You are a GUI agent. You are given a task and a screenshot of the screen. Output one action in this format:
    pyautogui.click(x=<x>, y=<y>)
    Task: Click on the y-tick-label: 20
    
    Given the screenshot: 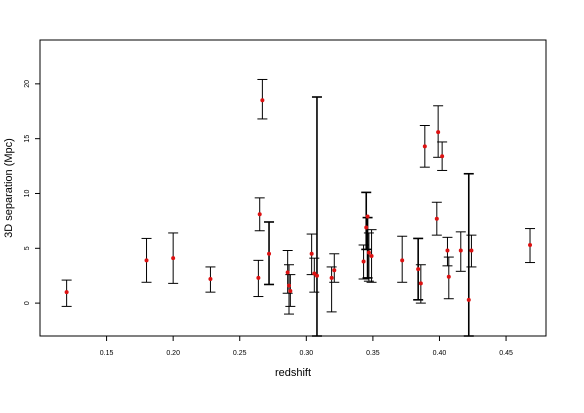 What is the action you would take?
    pyautogui.click(x=27, y=84)
    